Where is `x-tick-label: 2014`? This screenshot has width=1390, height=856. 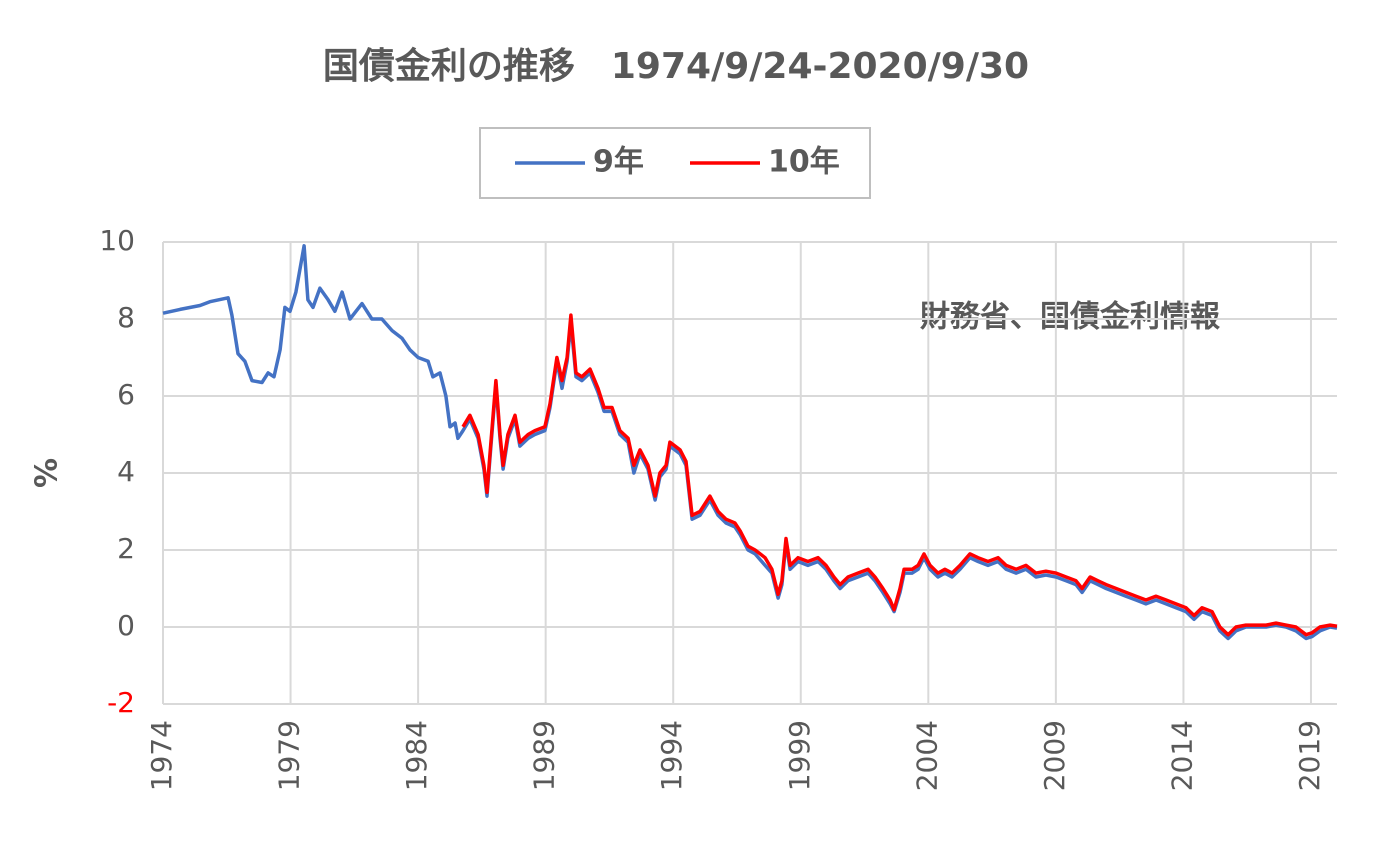
x-tick-label: 2014 is located at coordinates (1181, 755).